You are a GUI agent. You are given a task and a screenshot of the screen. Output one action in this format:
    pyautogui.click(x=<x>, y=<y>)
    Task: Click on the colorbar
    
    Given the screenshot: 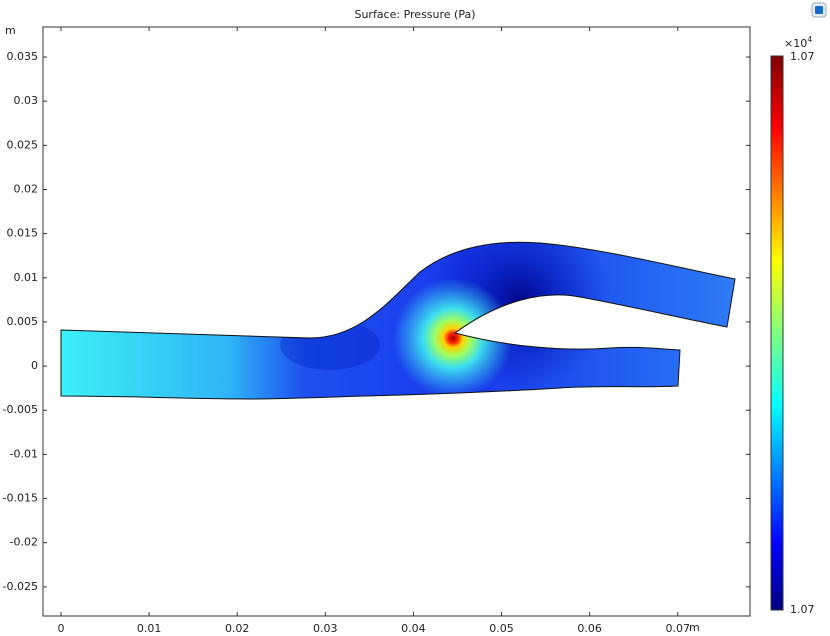 What is the action you would take?
    pyautogui.click(x=777, y=333)
    